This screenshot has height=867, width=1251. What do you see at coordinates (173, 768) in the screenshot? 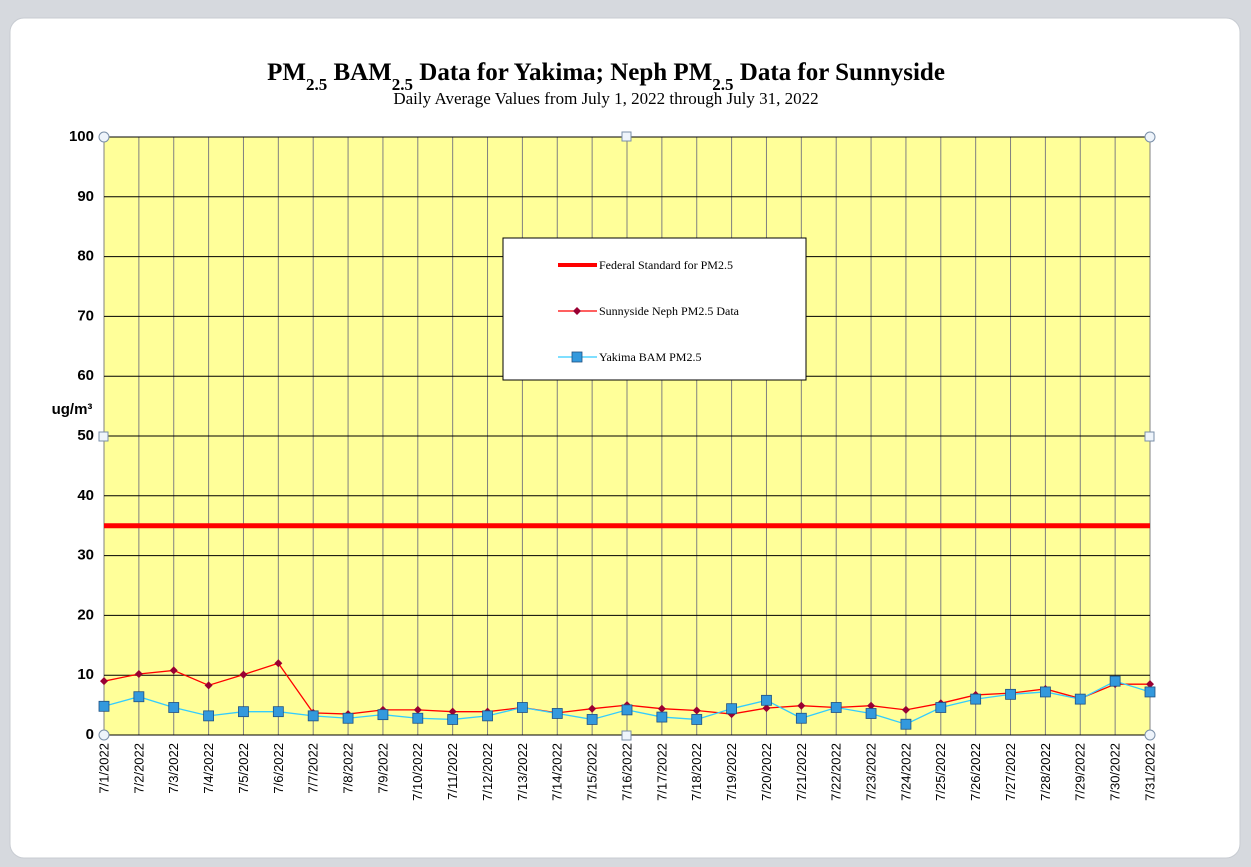
I see `x-tick-label: 7/3/2022` at bounding box center [173, 768].